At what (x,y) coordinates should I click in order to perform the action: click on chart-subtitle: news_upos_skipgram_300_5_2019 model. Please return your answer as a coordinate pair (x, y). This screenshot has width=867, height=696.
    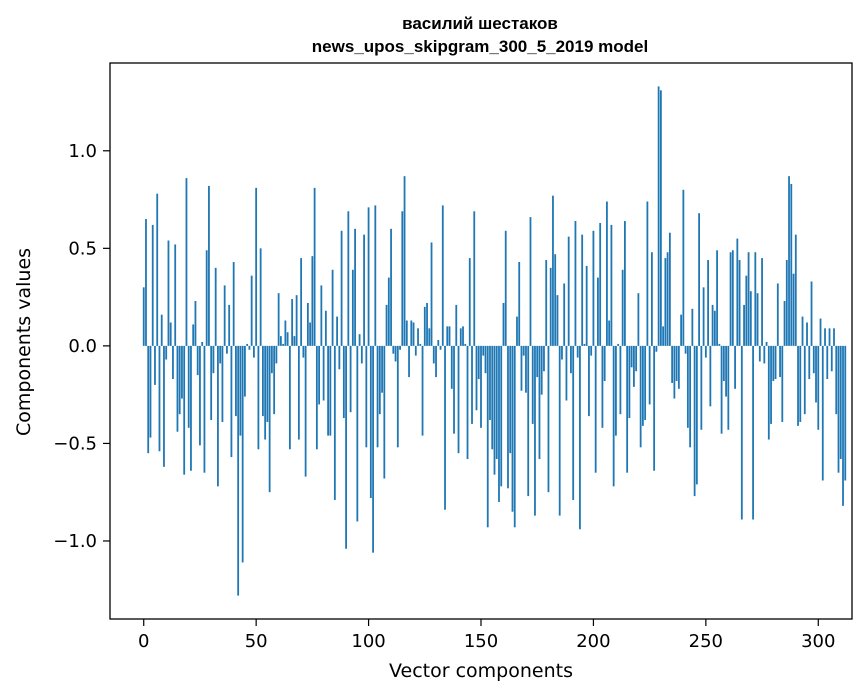
    Looking at the image, I should click on (480, 46).